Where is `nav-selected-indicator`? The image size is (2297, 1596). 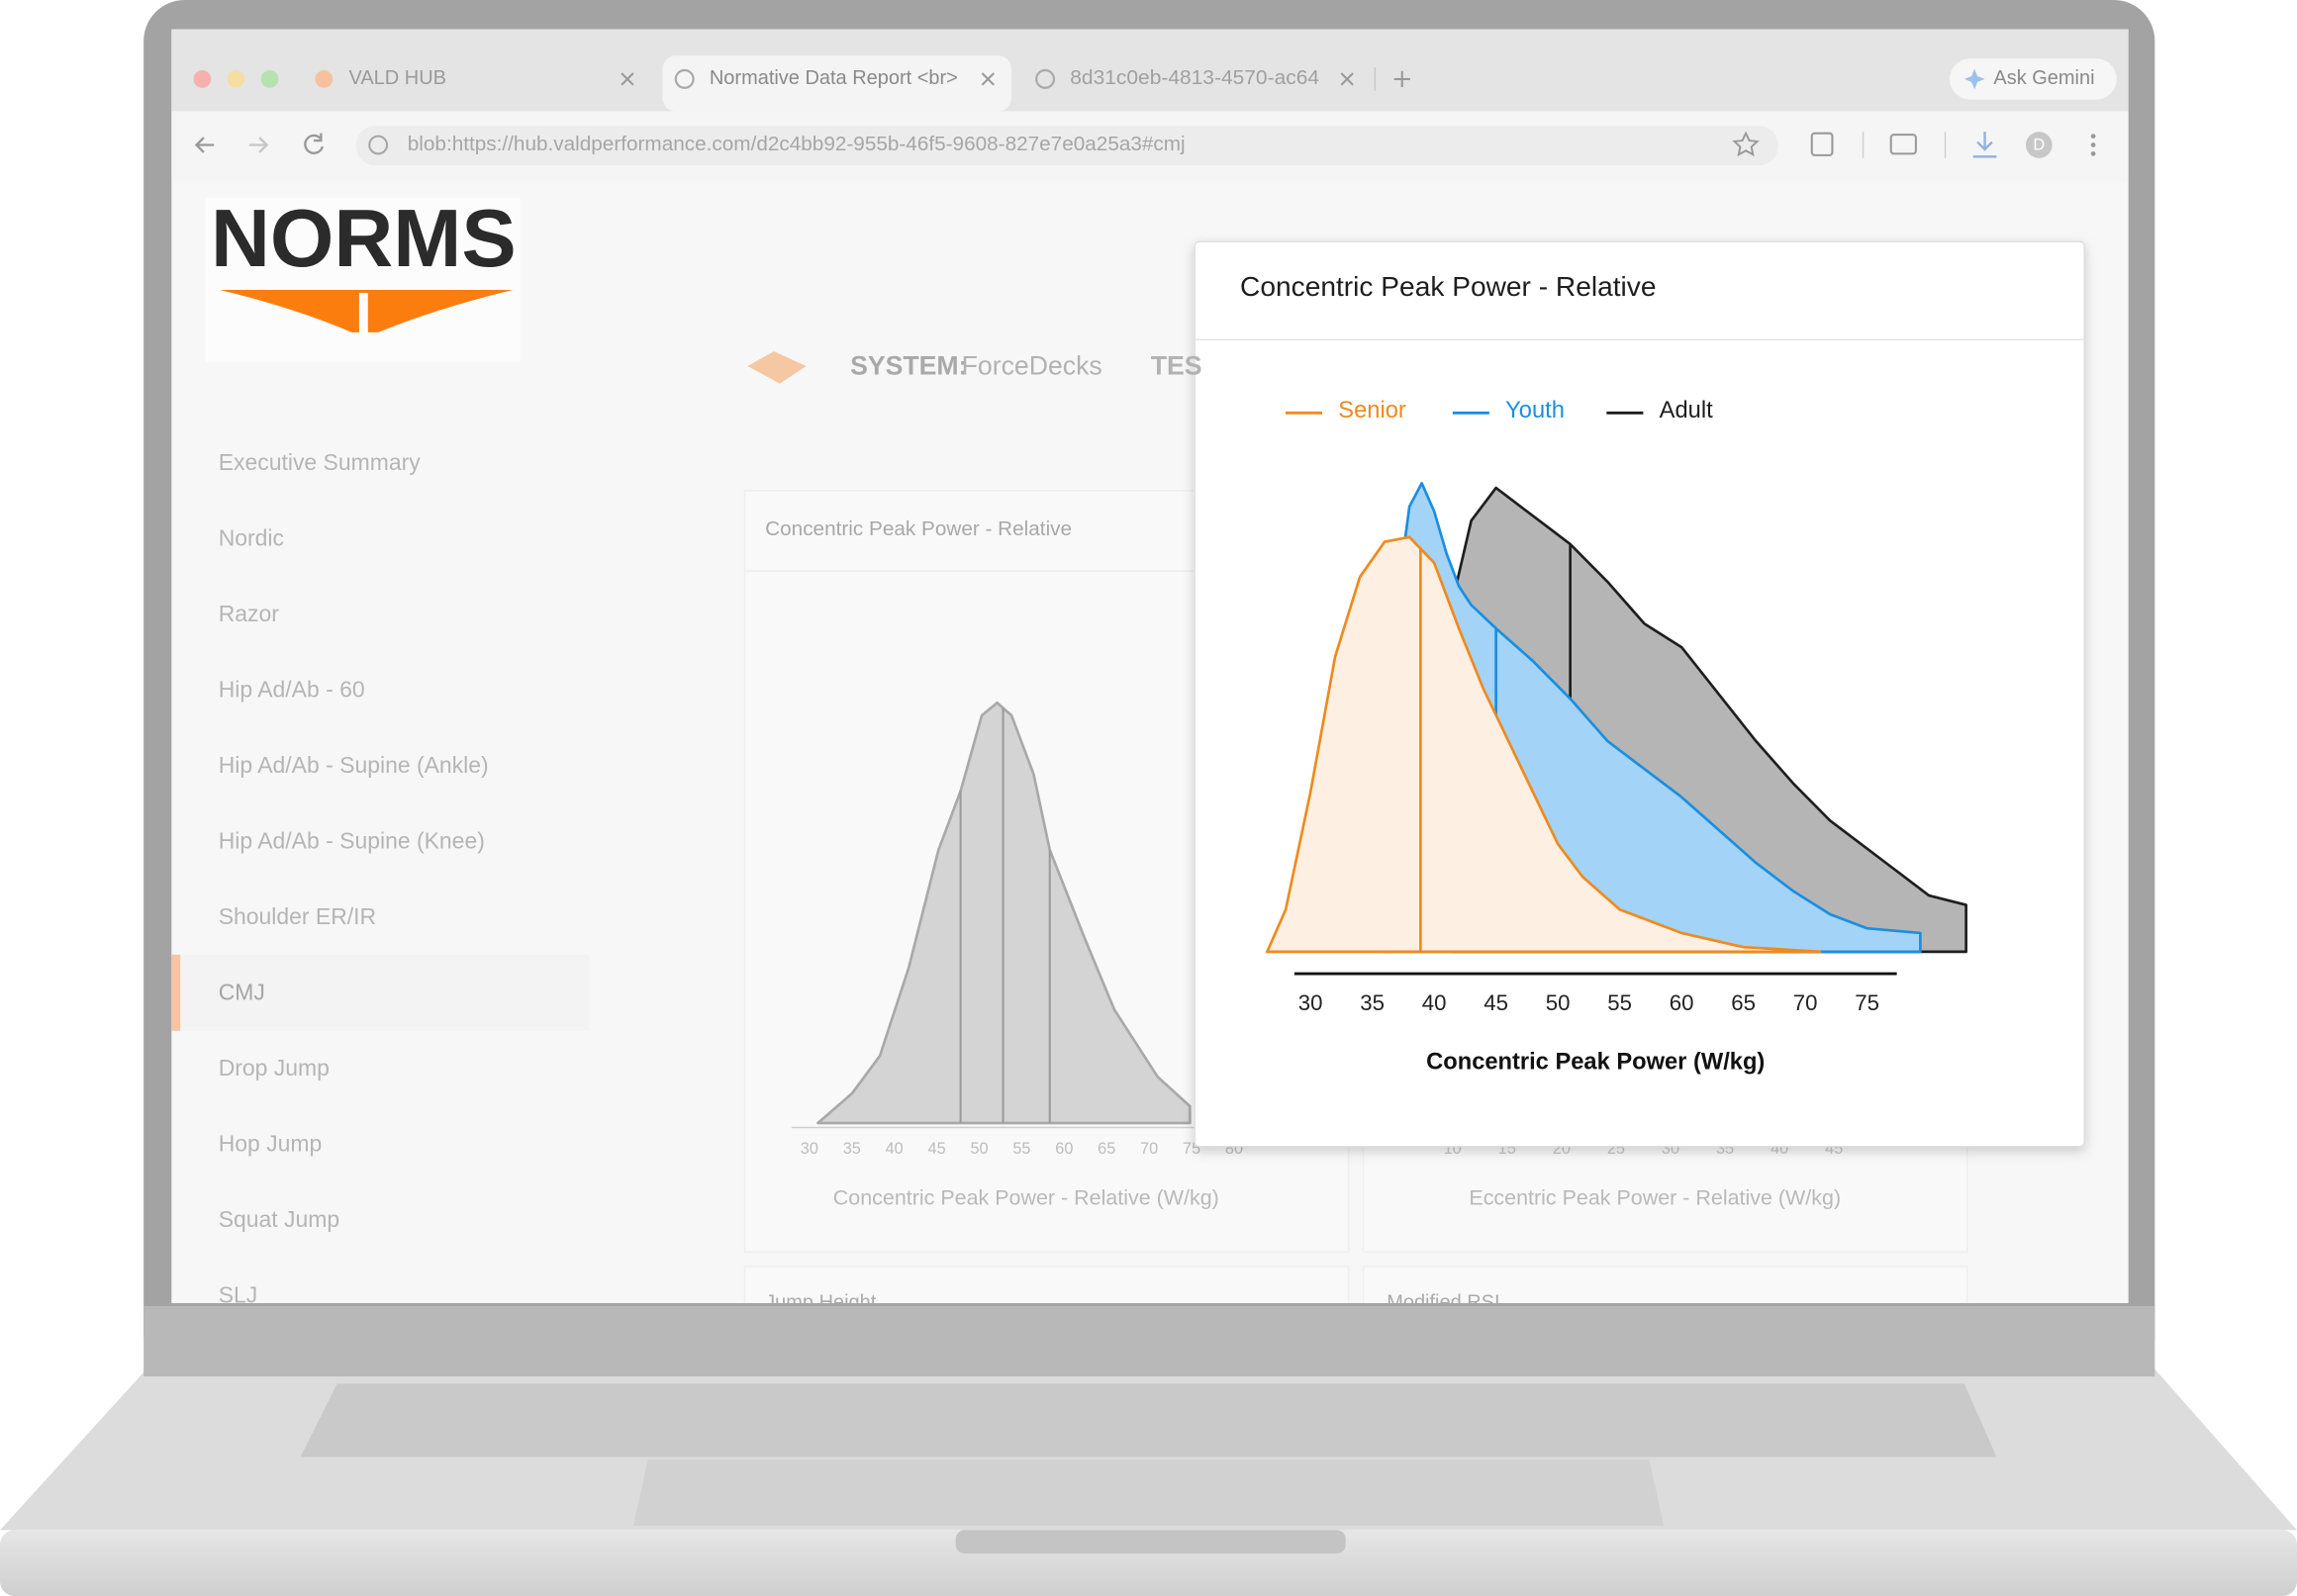
nav-selected-indicator is located at coordinates (176, 992).